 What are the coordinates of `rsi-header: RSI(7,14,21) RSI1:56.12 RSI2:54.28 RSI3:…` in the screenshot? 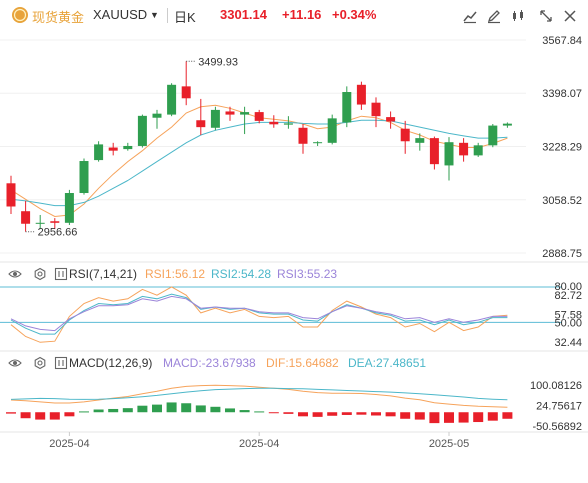 It's located at (172, 274).